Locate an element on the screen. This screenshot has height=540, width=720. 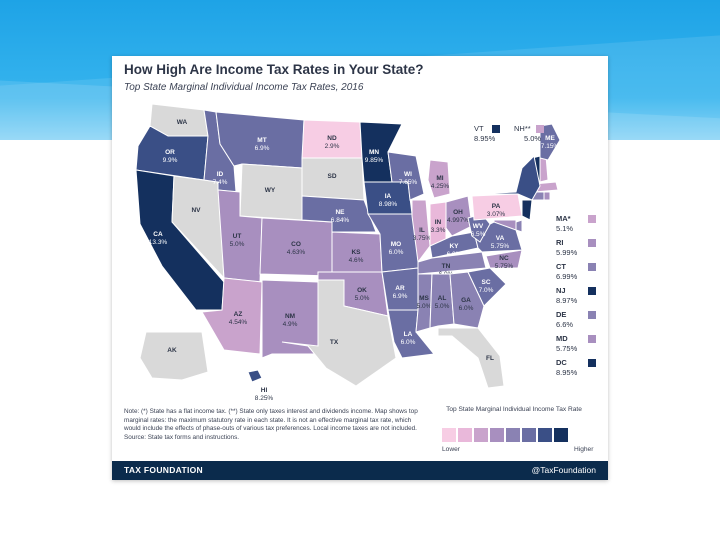
state-tn is located at coordinates (452, 263).